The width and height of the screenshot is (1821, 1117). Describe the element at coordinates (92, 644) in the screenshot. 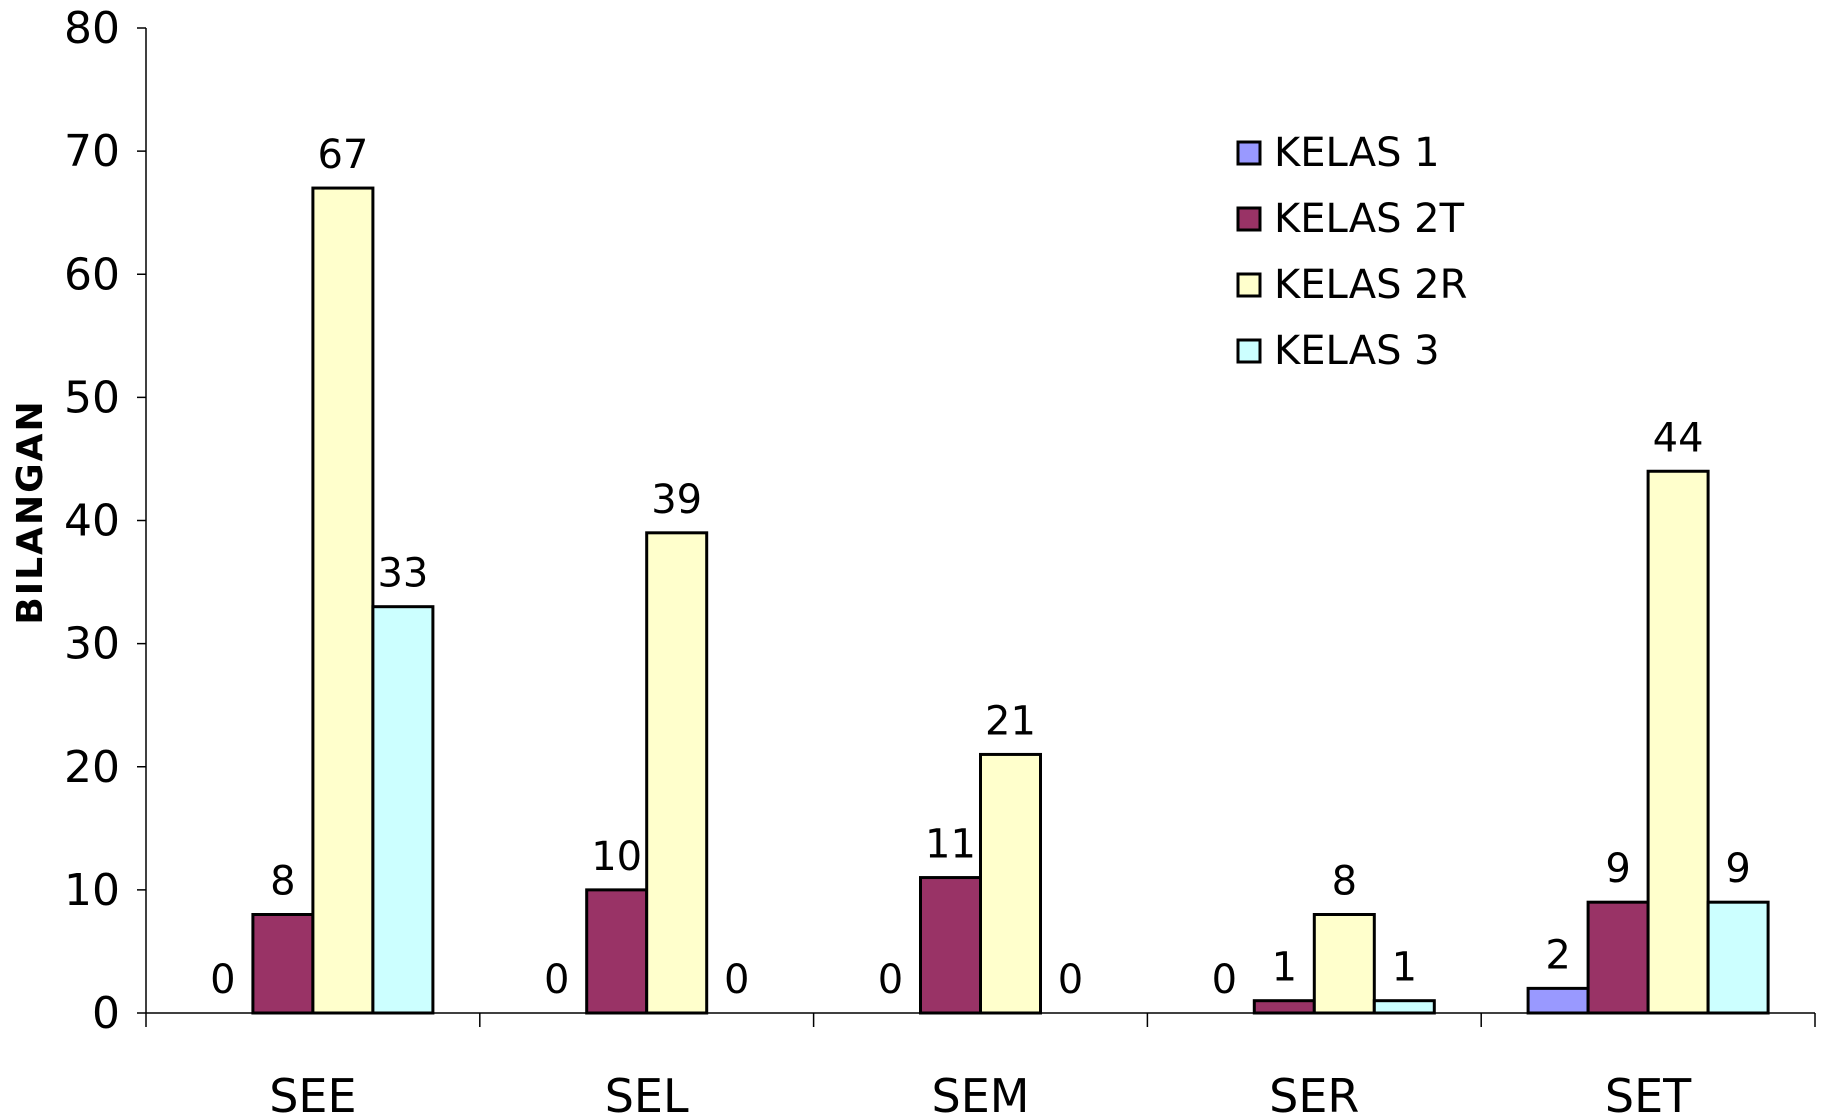

I see `y-tick-label: 30` at that location.